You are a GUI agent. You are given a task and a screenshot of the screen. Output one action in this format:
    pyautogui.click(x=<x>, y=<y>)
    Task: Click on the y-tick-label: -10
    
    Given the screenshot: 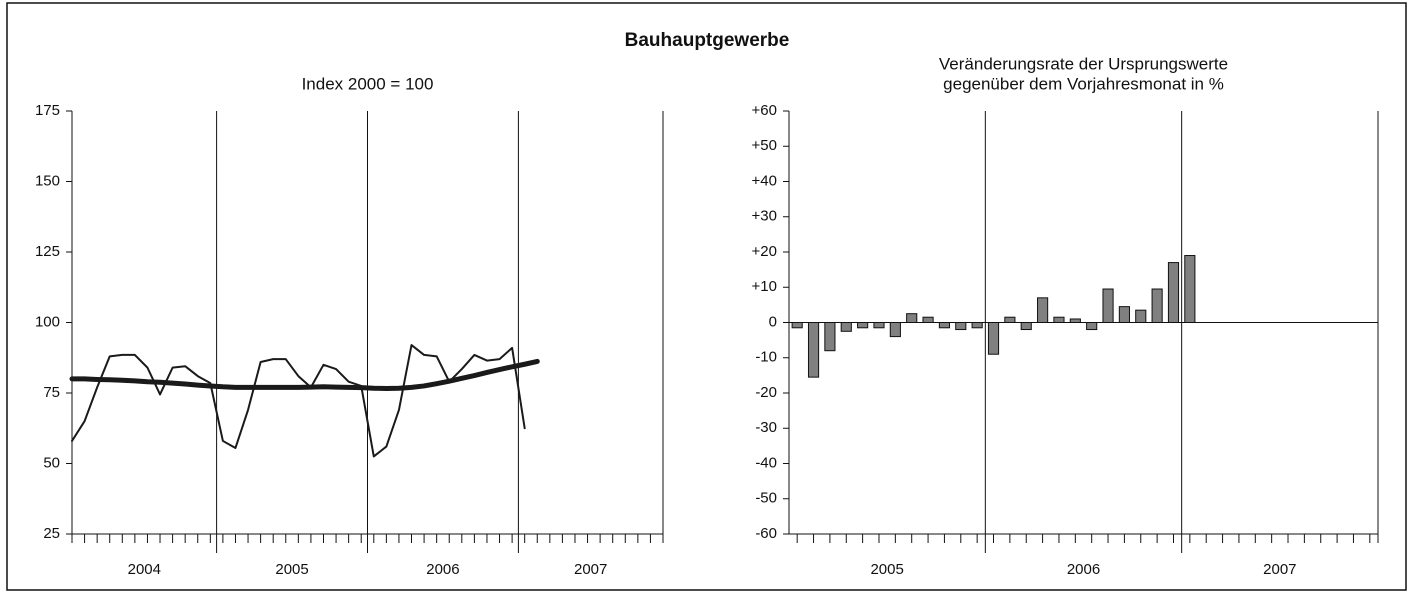 What is the action you would take?
    pyautogui.click(x=766, y=357)
    